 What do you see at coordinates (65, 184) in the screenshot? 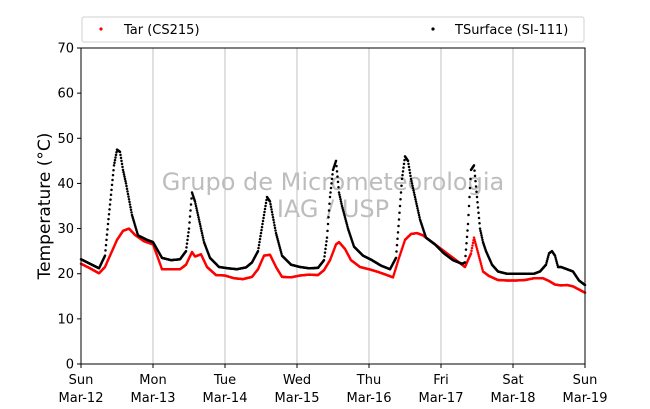
I see `y-tick-label: 40` at bounding box center [65, 184].